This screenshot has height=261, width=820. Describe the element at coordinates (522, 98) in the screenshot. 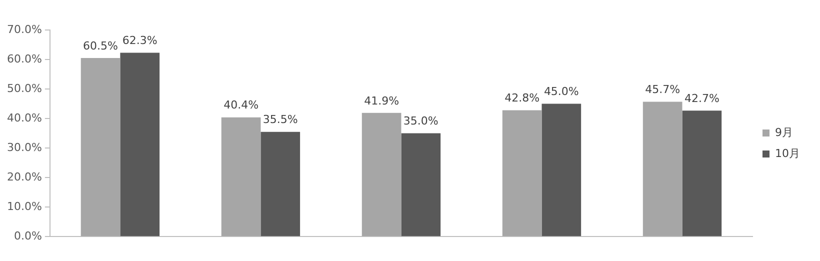

I see `data-label: 42.8%` at that location.